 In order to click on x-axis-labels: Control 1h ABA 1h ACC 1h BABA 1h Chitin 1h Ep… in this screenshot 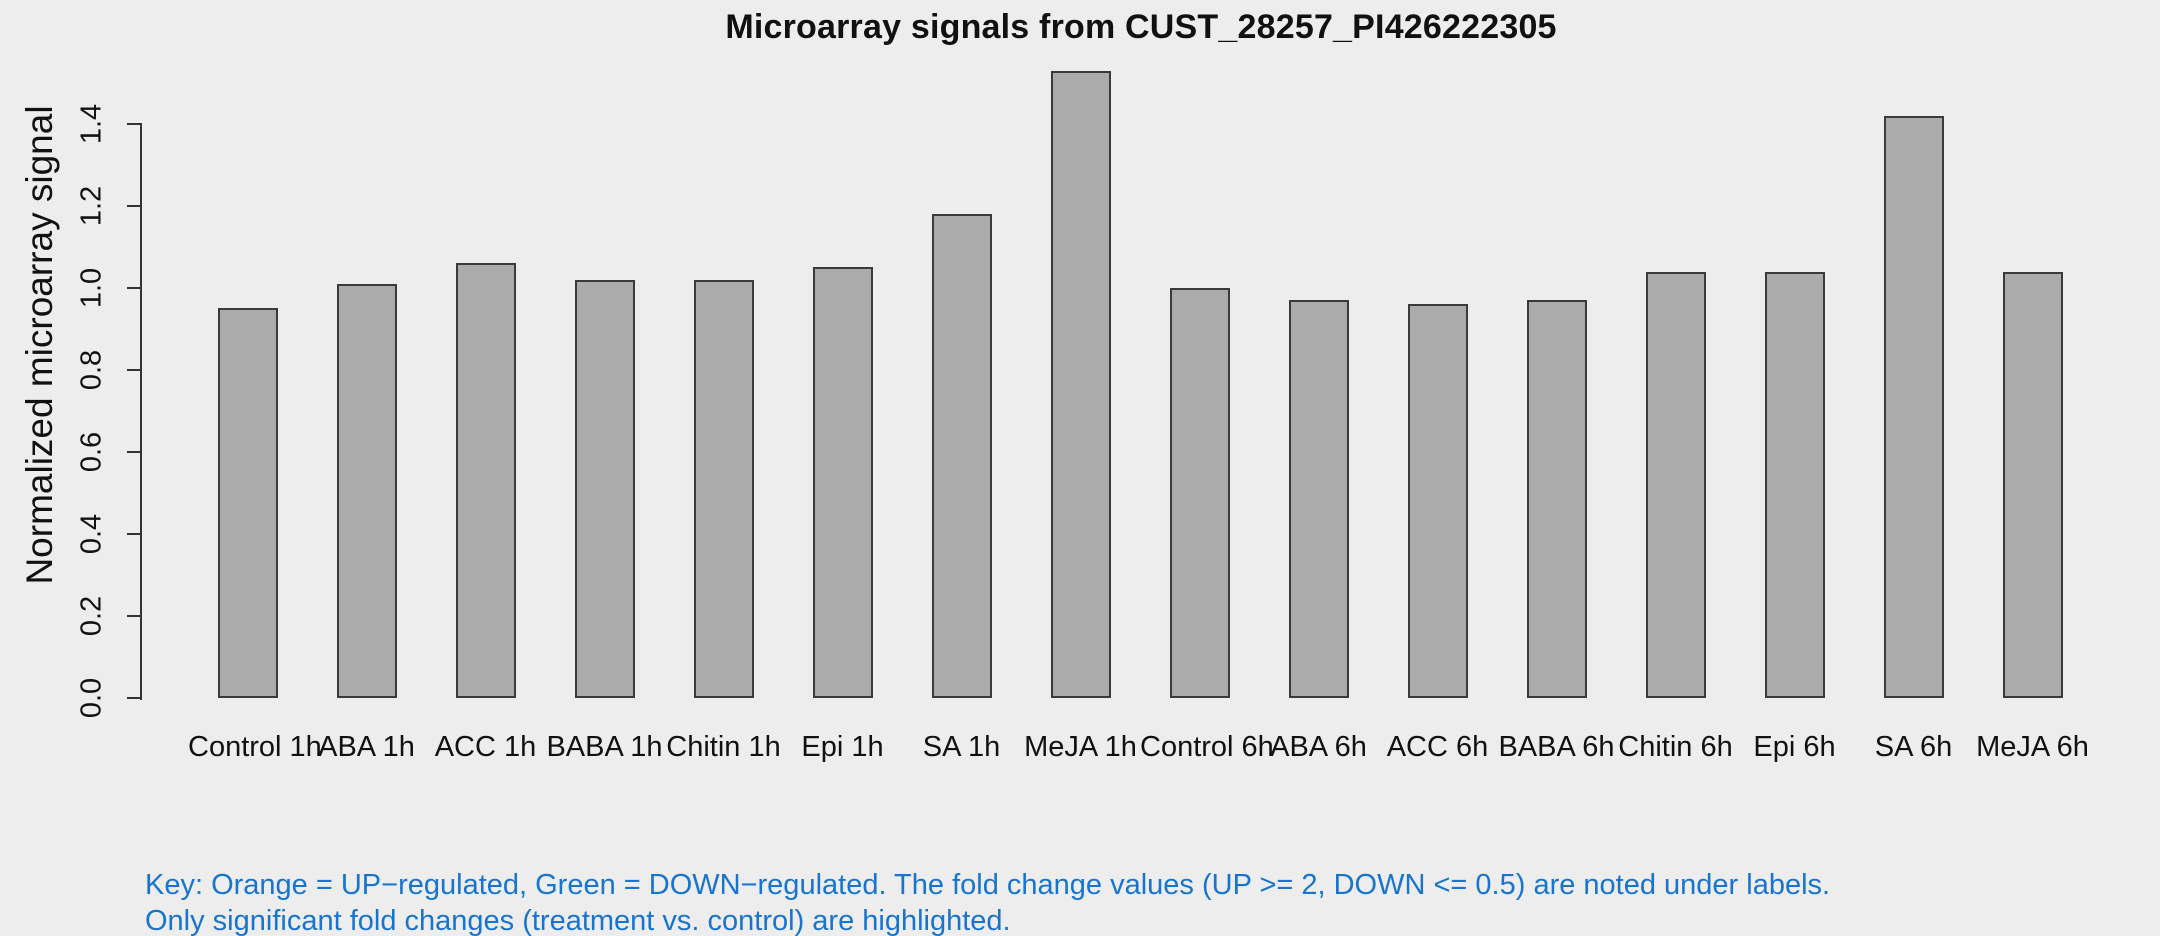, I will do `click(1140, 747)`.